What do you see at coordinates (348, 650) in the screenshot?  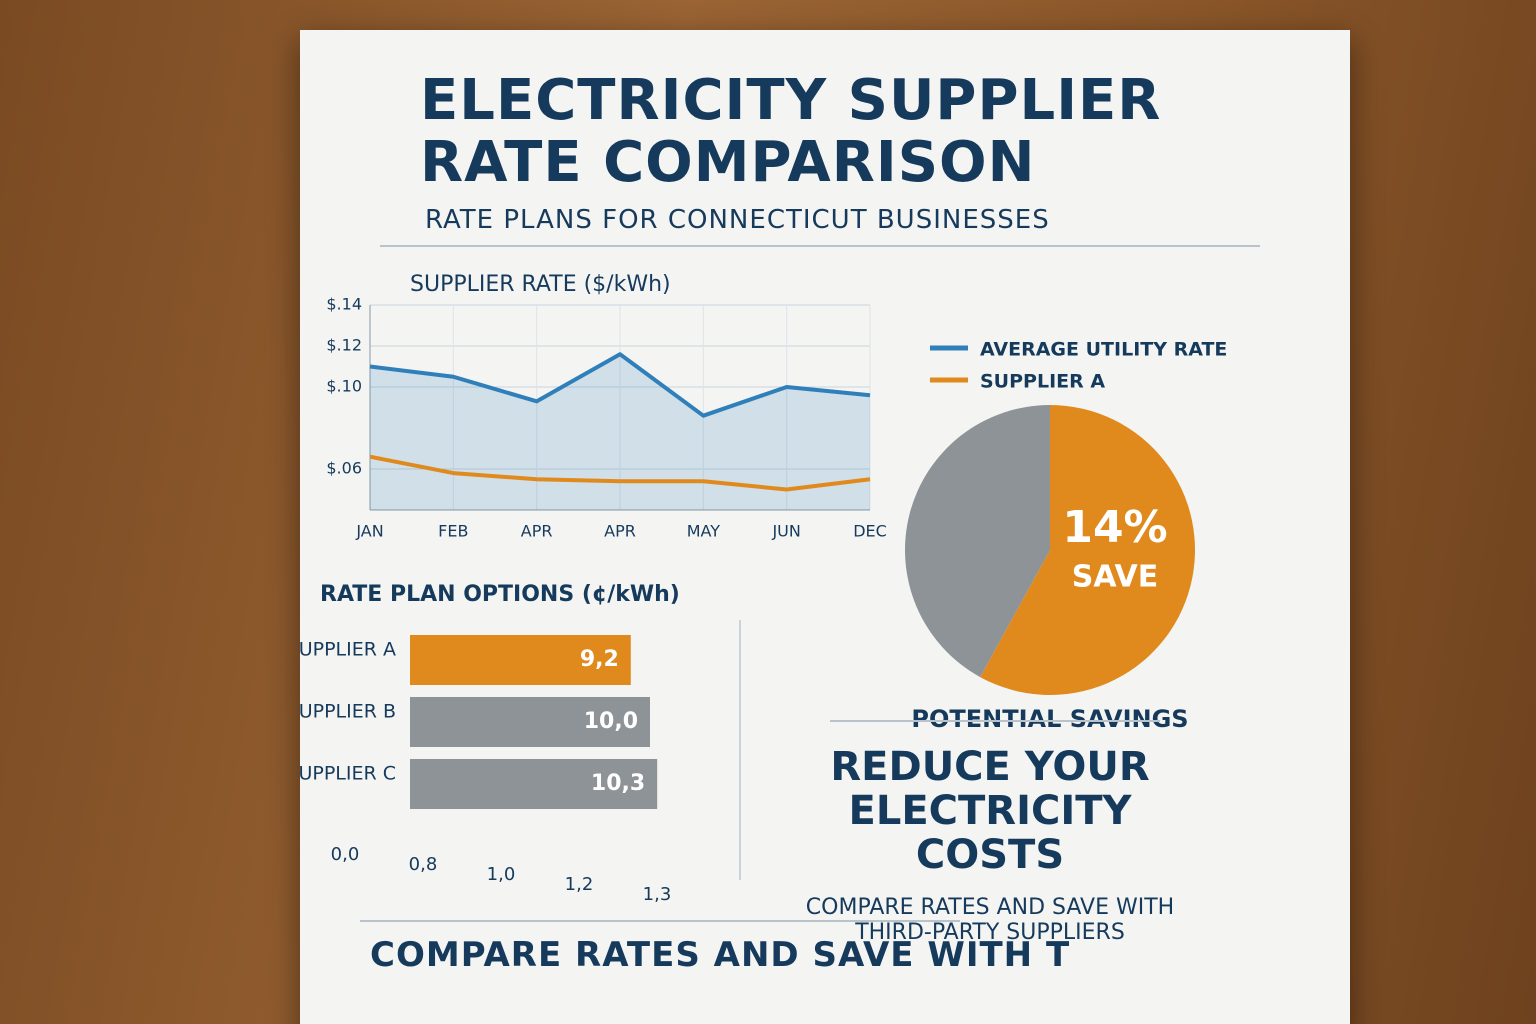 I see `bar-category-label: SUPPLIER A` at bounding box center [348, 650].